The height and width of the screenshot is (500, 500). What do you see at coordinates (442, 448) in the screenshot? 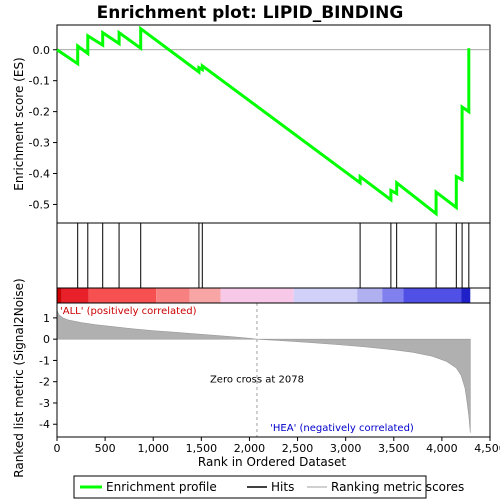
I see `x-tick-label: 4,000` at bounding box center [442, 448].